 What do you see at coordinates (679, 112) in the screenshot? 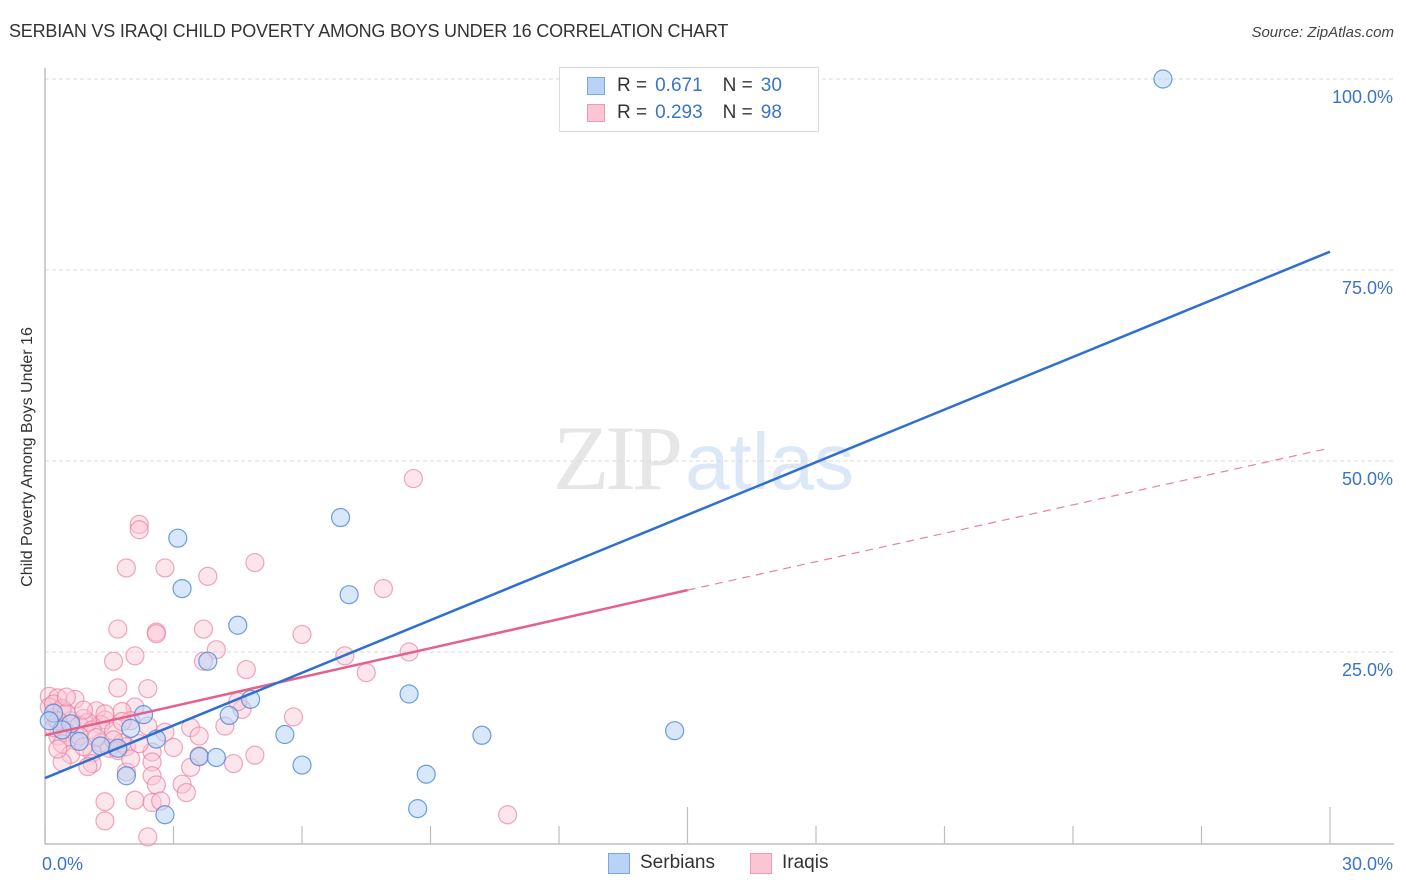
I see `r-value-iraqis: 0.293` at bounding box center [679, 112].